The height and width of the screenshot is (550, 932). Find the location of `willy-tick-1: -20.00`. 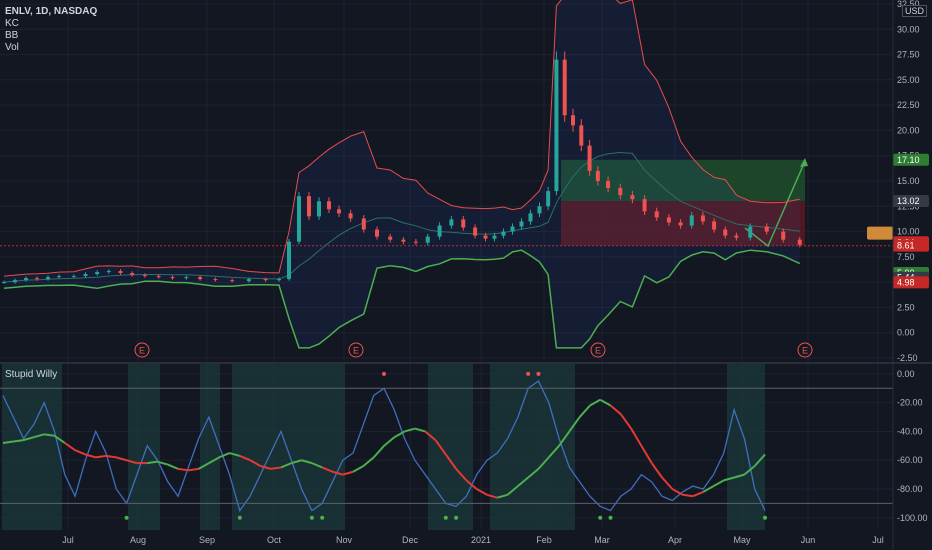

willy-tick-1: -20.00 is located at coordinates (910, 403).